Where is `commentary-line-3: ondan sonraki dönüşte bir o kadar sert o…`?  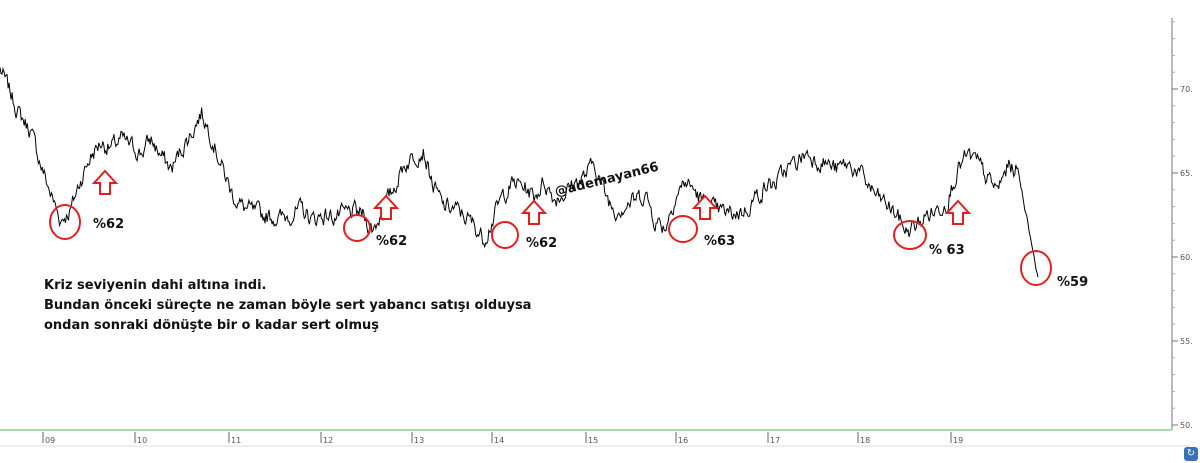 commentary-line-3: ondan sonraki dönüşte bir o kadar sert o… is located at coordinates (212, 325).